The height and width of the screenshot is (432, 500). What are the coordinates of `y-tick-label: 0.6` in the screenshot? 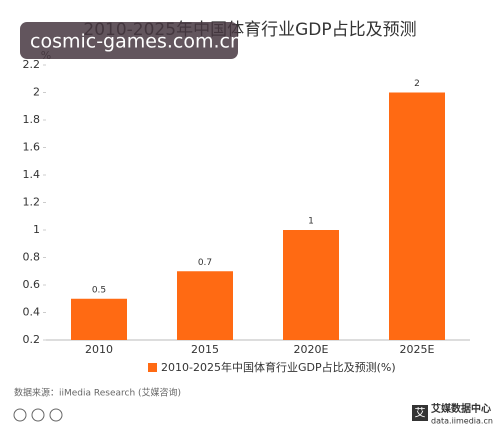 It's located at (32, 284).